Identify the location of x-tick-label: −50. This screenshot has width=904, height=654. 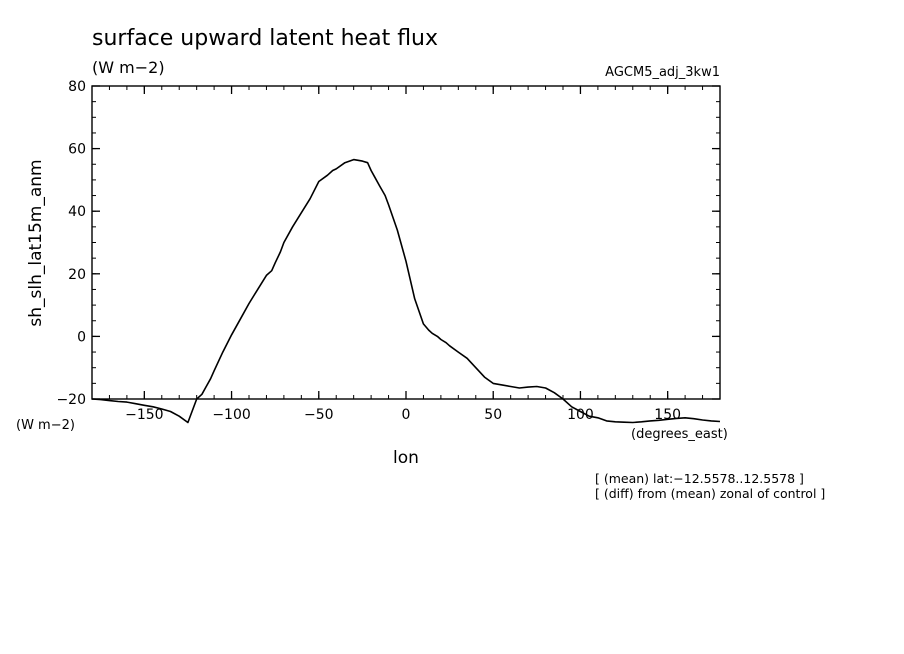
(319, 415).